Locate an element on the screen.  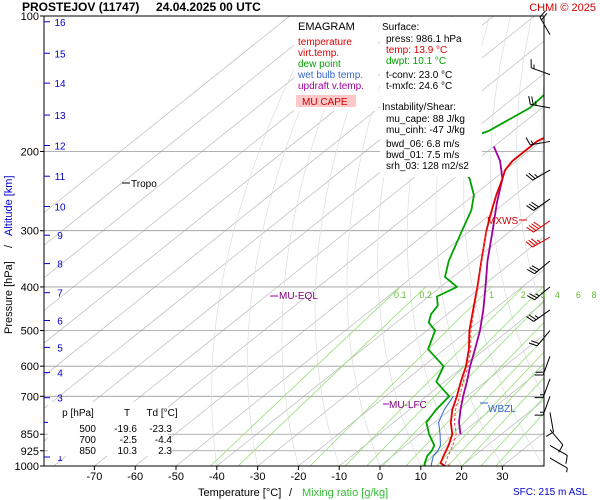
temperature-ticks: -70 -60 -50 -40 -30 -20 -10 0 10 20 30 is located at coordinates (297, 474).